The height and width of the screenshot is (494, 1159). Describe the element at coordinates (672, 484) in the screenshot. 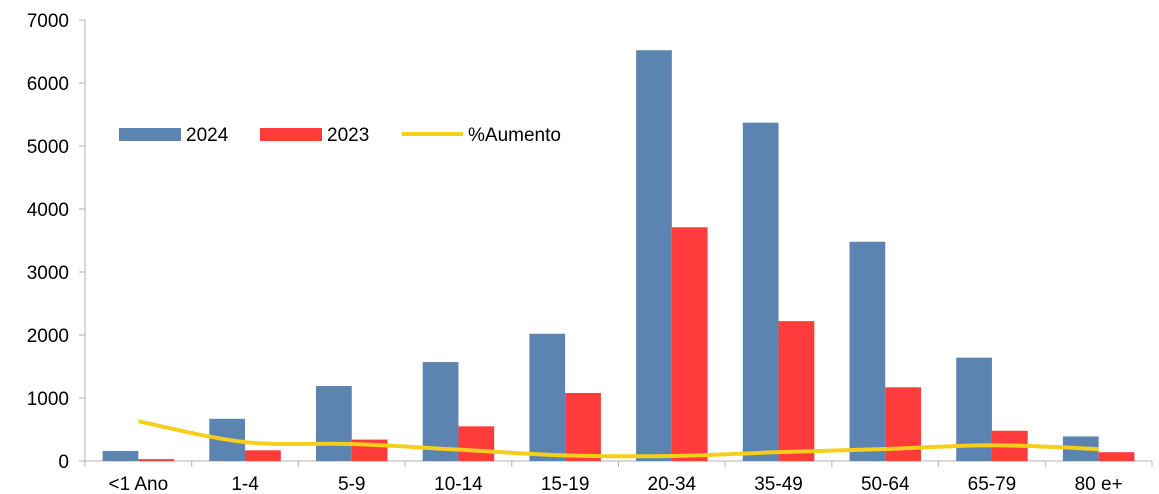

I see `x-tick-label: 20-34` at that location.